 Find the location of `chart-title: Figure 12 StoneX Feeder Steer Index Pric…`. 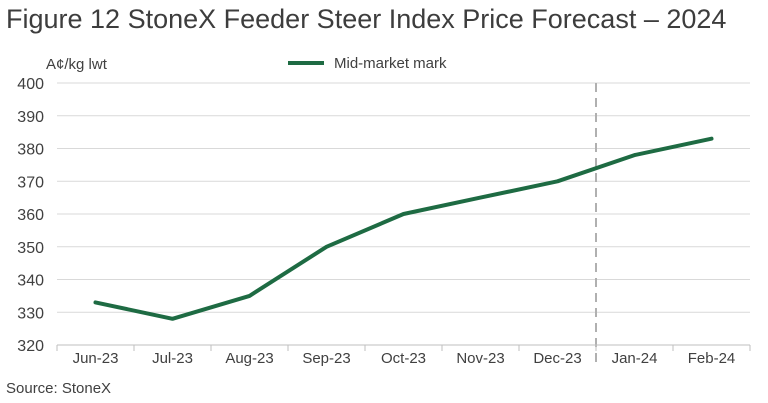

chart-title: Figure 12 StoneX Feeder Steer Index Pric… is located at coordinates (366, 19).